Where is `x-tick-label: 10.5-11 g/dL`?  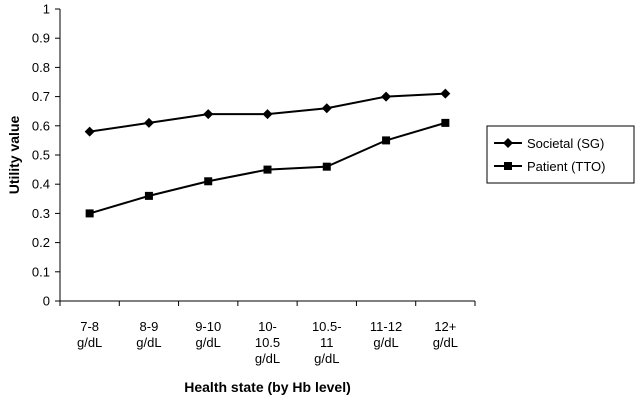 x-tick-label: 10.5-11 g/dL is located at coordinates (327, 342).